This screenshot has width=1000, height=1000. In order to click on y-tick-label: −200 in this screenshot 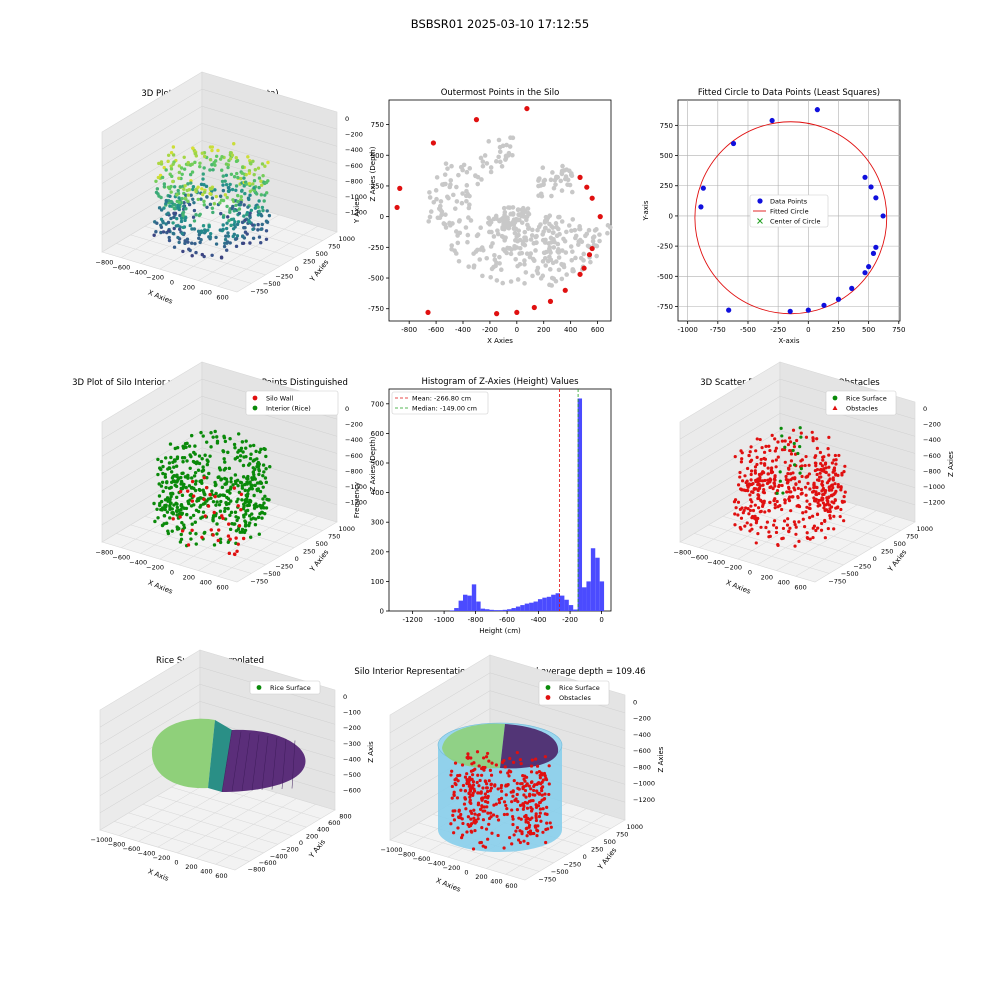, I will do `click(290, 850)`.